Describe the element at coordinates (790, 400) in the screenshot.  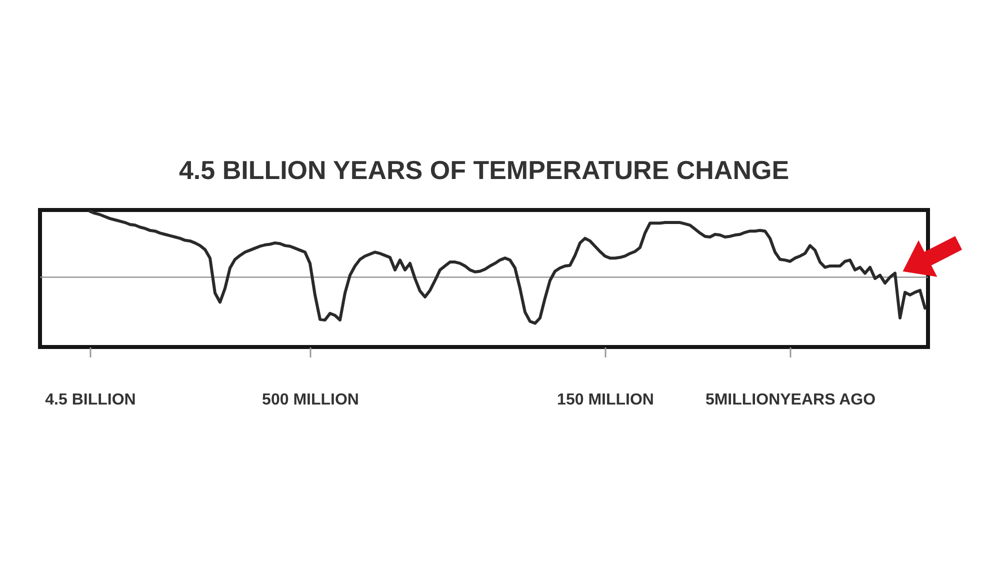
I see `x-tick-label: 5MILLIONYEARS AGO` at that location.